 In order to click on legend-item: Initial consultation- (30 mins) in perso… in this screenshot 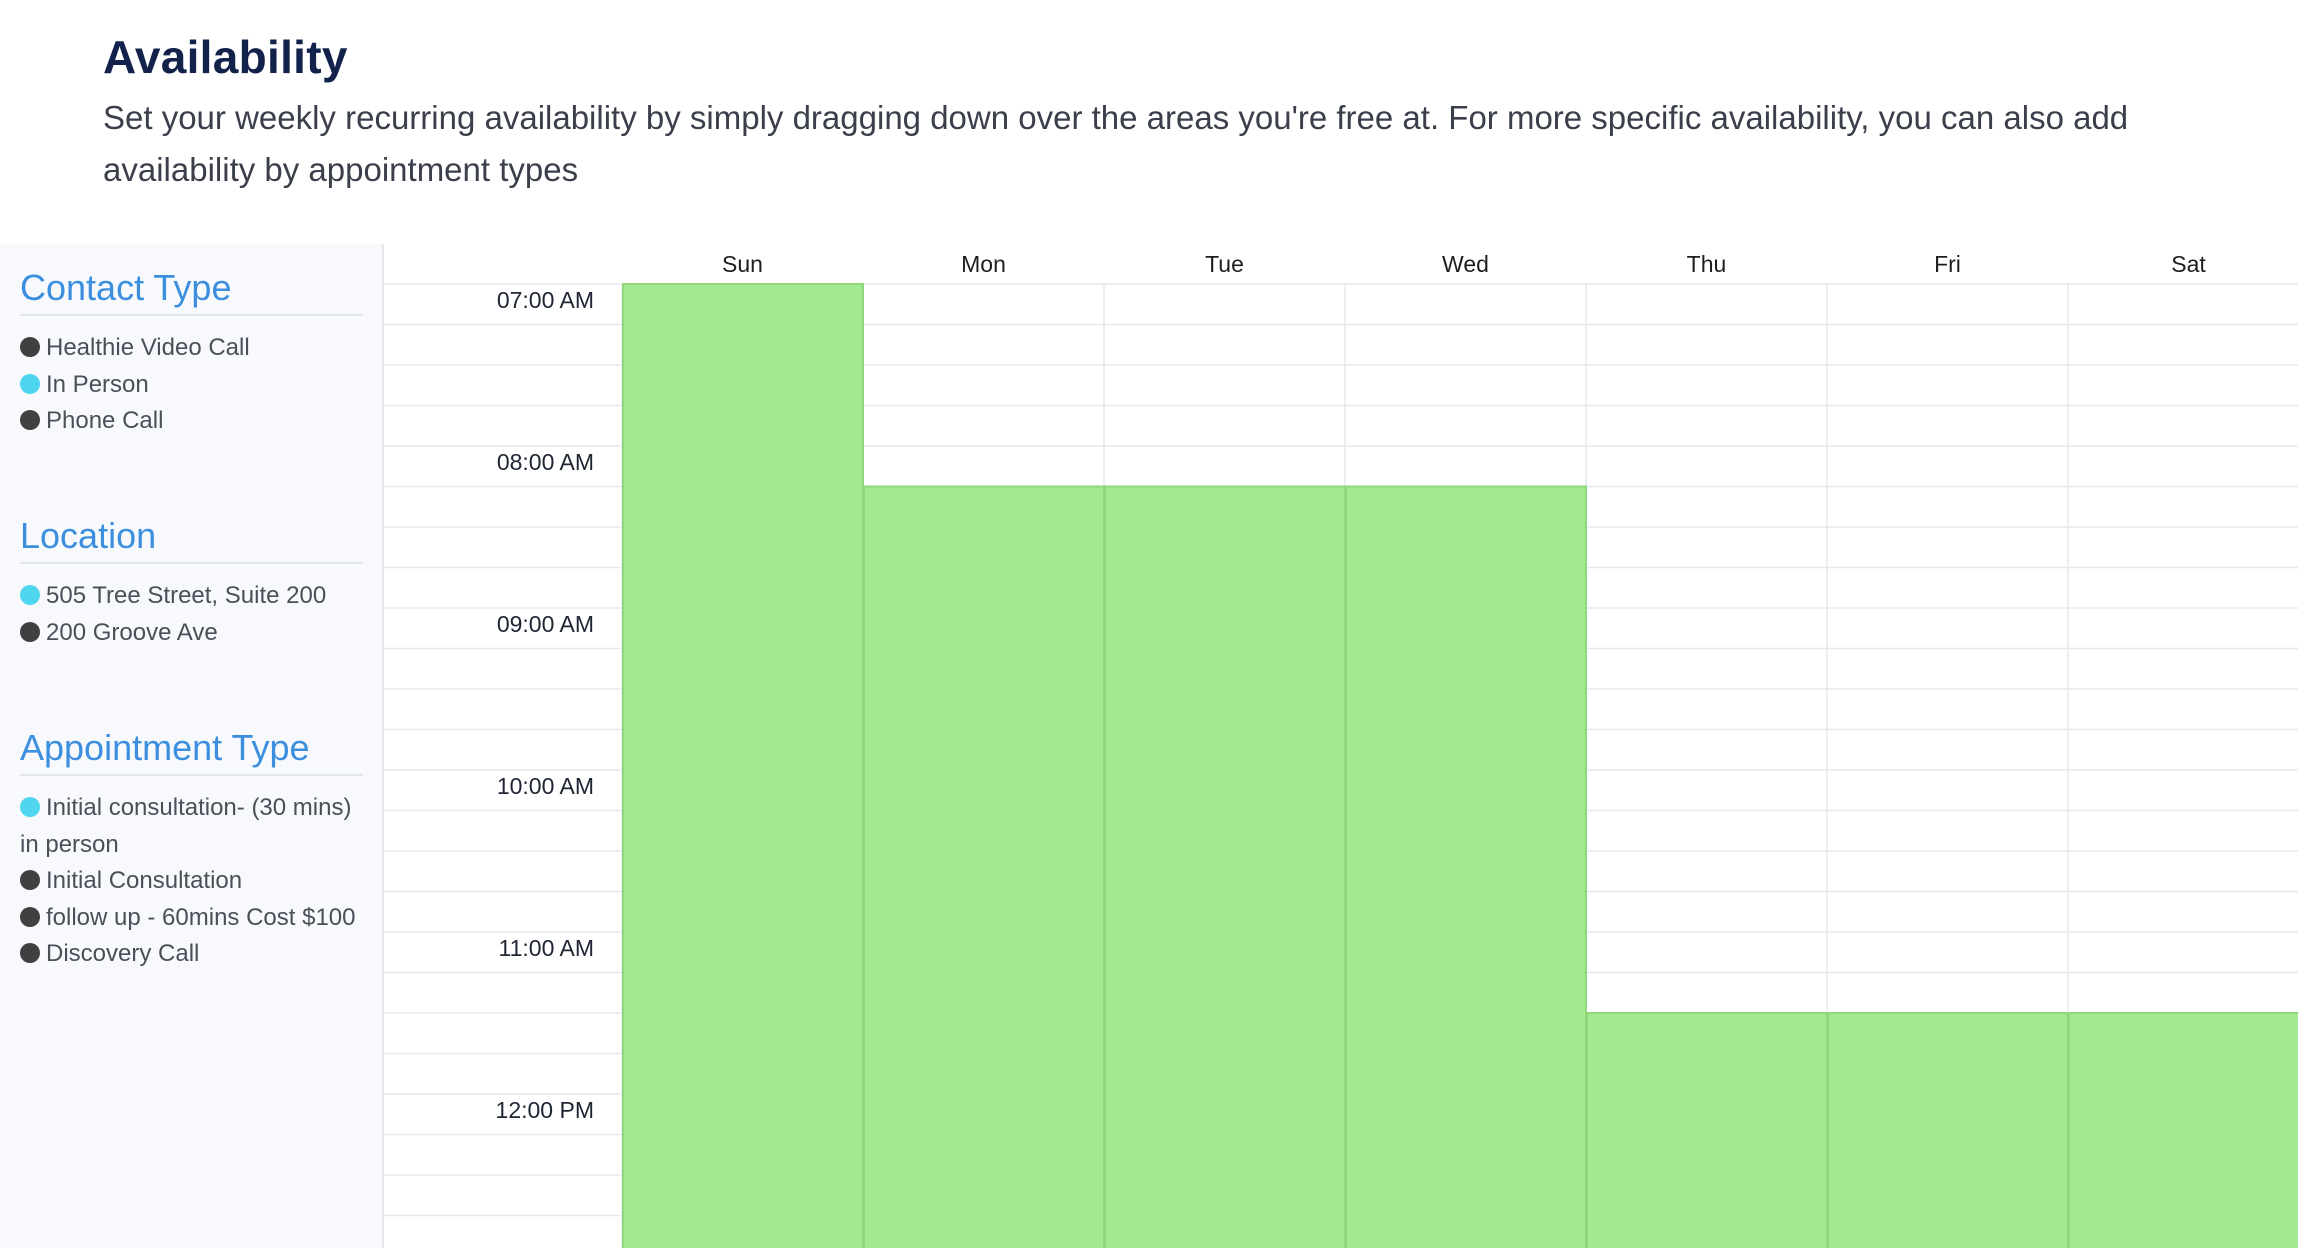, I will do `click(191, 826)`.